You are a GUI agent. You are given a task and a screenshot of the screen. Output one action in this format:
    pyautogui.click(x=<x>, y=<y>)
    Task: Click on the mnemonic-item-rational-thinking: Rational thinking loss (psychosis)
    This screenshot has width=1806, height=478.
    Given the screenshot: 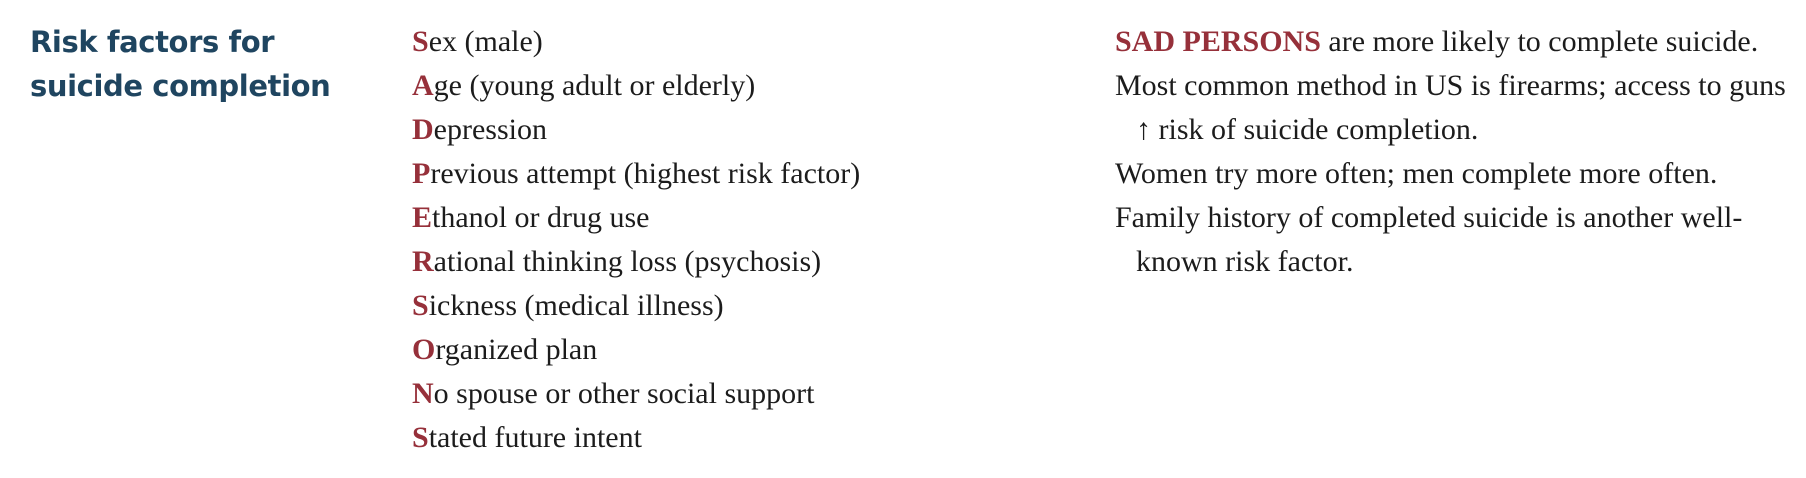 What is the action you would take?
    pyautogui.click(x=636, y=262)
    